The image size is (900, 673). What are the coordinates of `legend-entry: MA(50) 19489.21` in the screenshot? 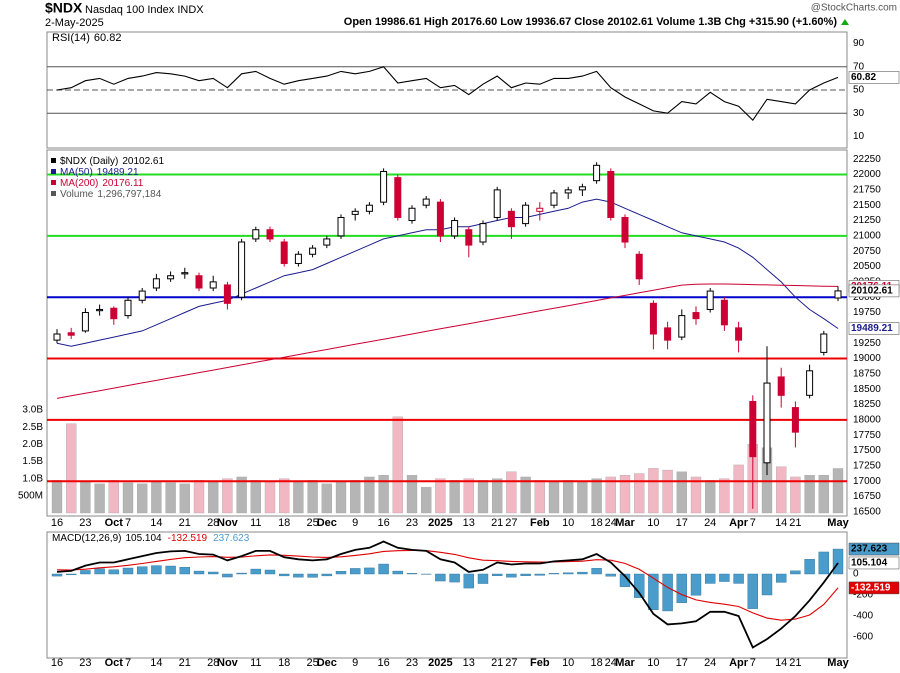 It's located at (99, 172).